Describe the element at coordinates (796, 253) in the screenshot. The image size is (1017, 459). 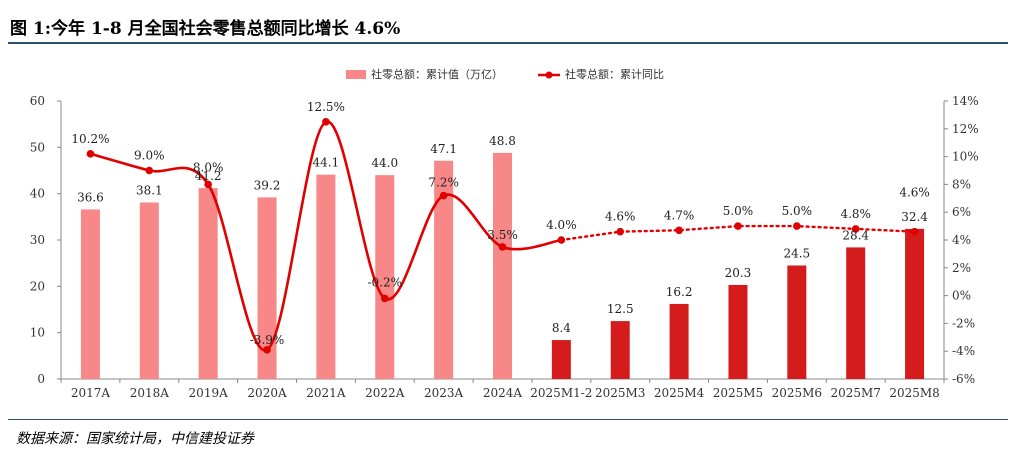
I see `bar-value-label: 24.5` at that location.